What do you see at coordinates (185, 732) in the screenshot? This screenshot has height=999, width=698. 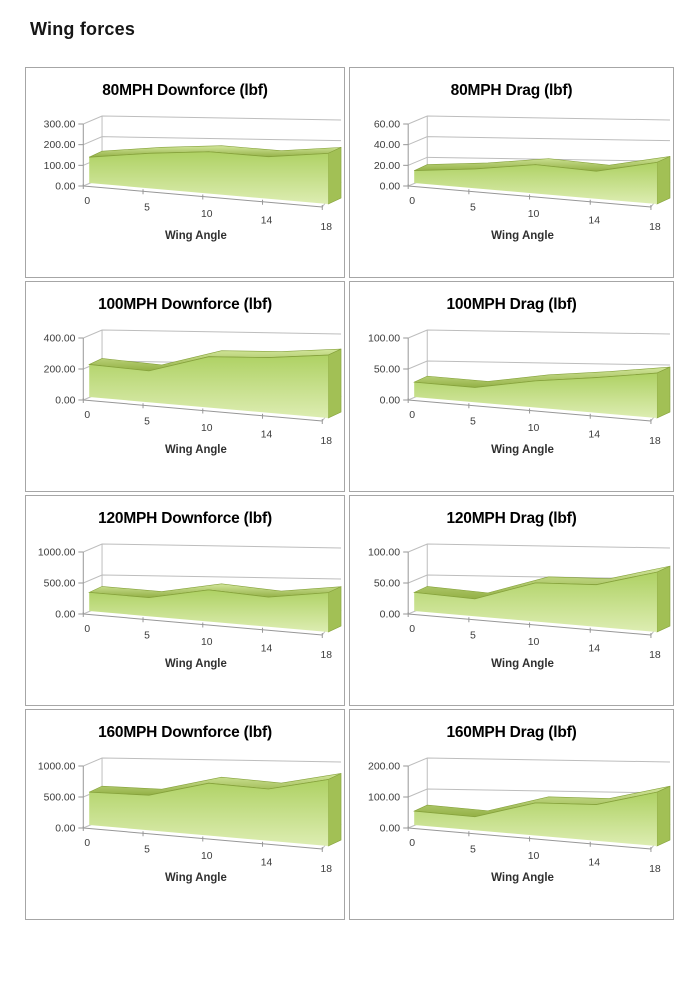 I see `chart-title: 160MPH Downforce (lbf)` at bounding box center [185, 732].